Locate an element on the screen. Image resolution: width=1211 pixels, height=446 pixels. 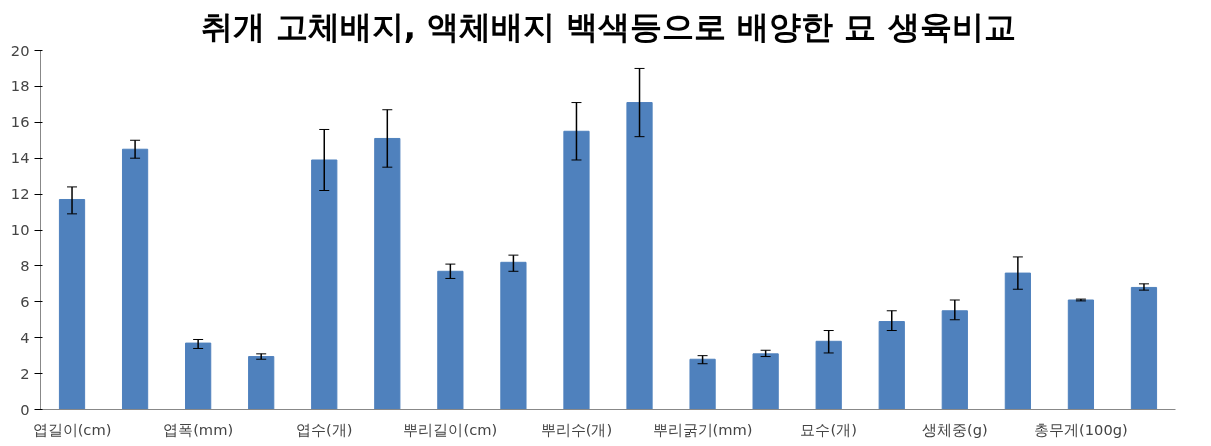
y-tick-label: 8 is located at coordinates (25, 265).